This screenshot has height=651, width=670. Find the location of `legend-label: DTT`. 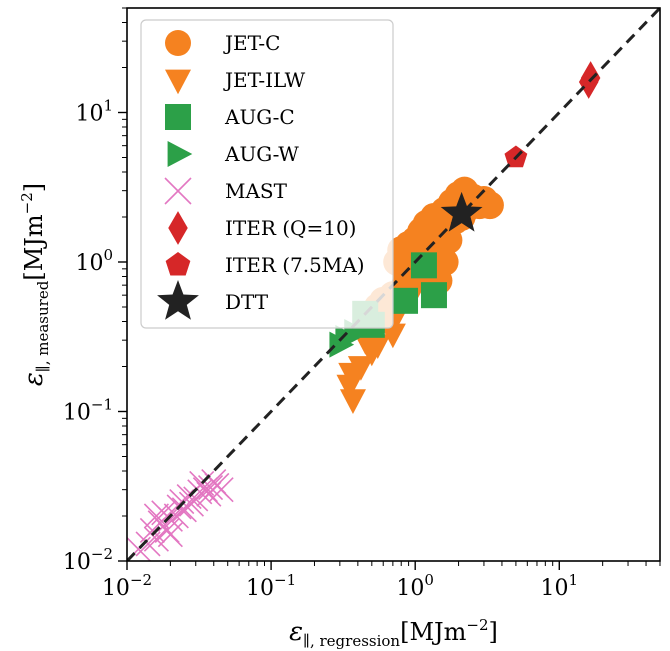

legend-label: DTT is located at coordinates (247, 302).